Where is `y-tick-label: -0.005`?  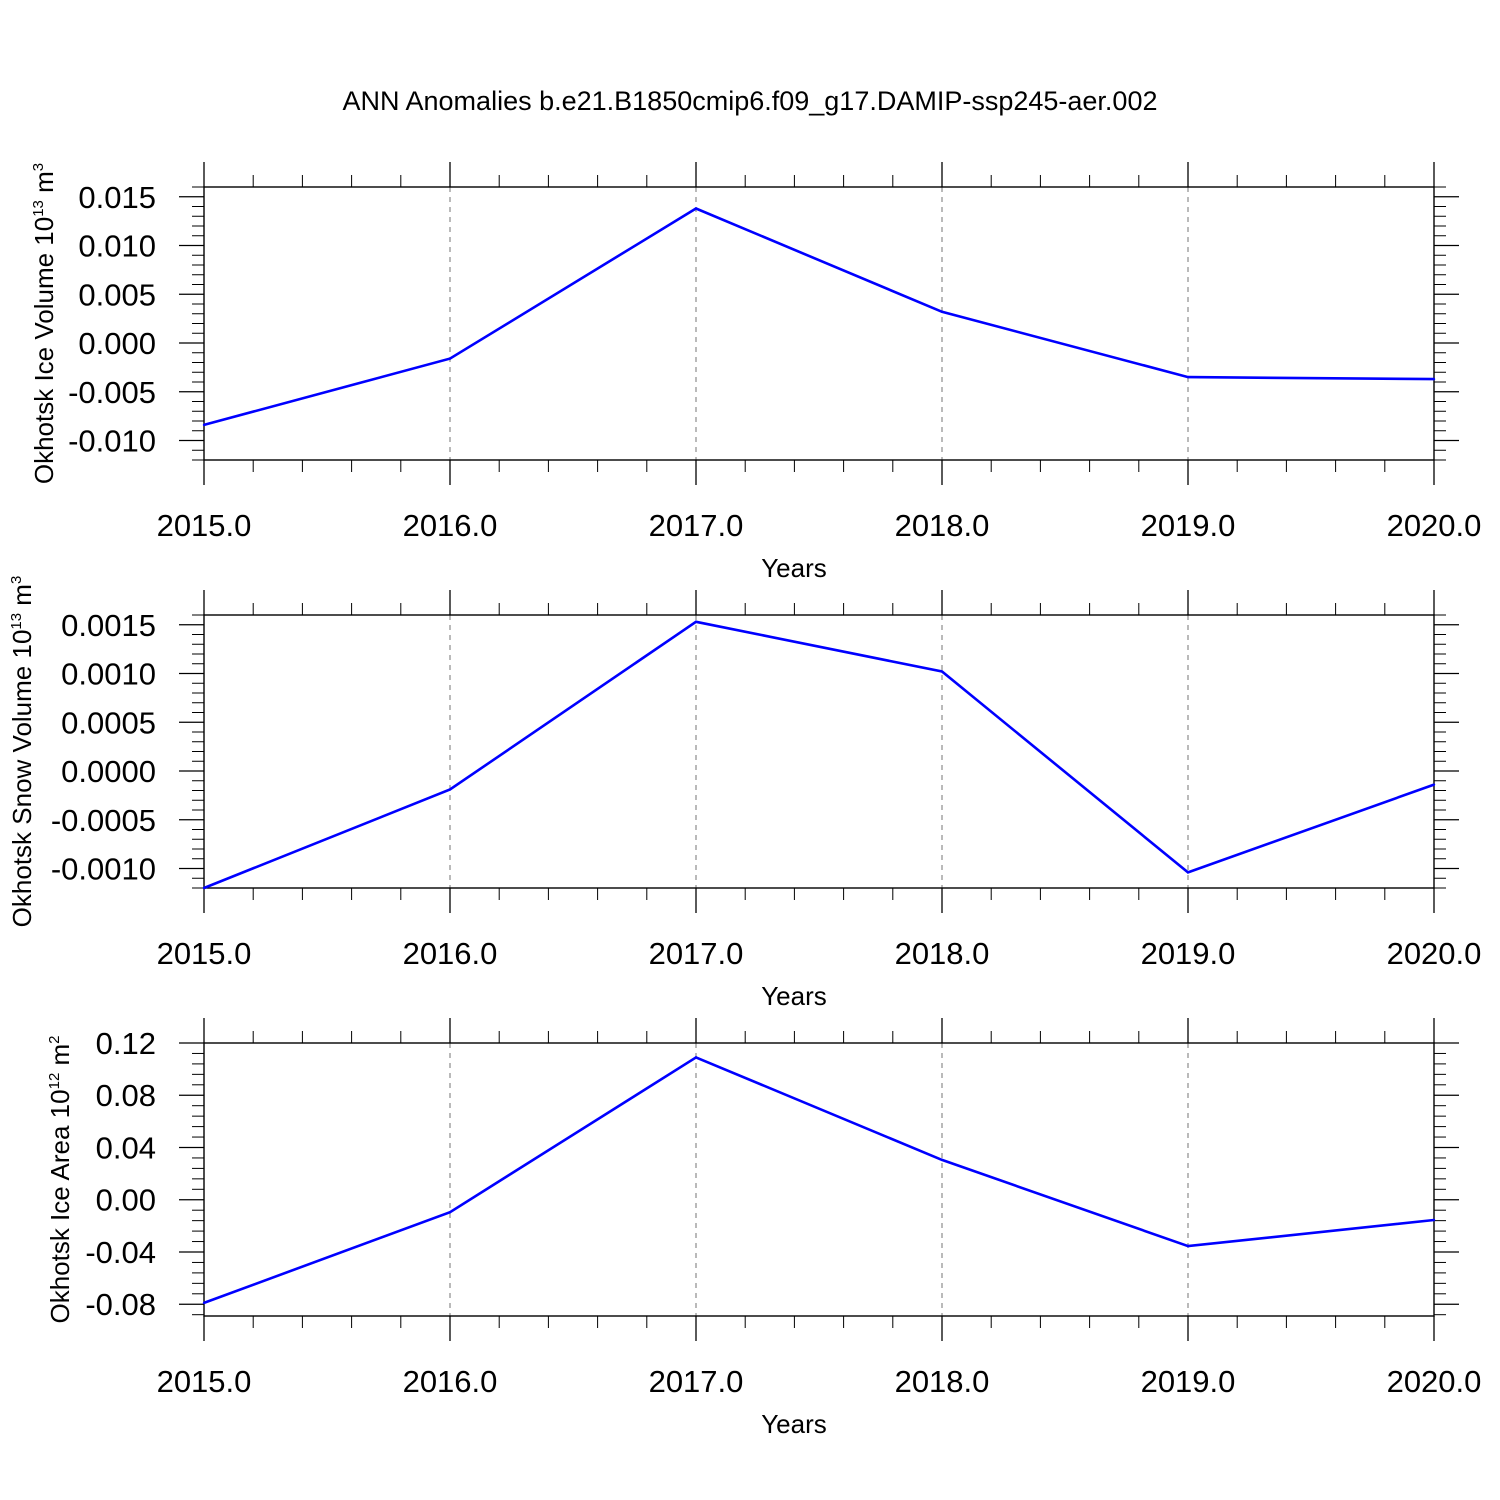
y-tick-label: -0.005 is located at coordinates (112, 392).